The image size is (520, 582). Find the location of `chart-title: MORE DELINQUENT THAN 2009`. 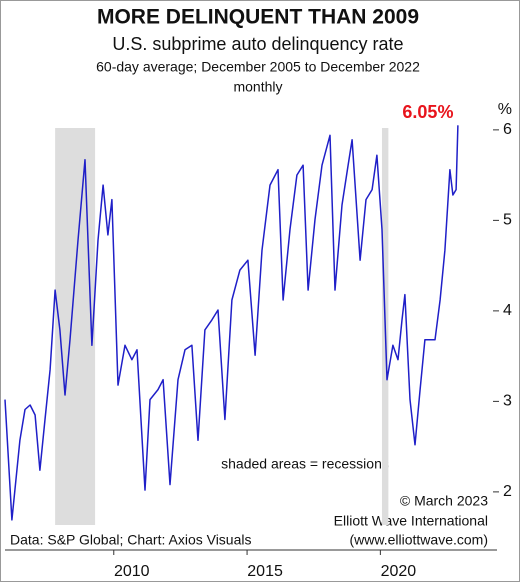

chart-title: MORE DELINQUENT THAN 2009 is located at coordinates (258, 17).